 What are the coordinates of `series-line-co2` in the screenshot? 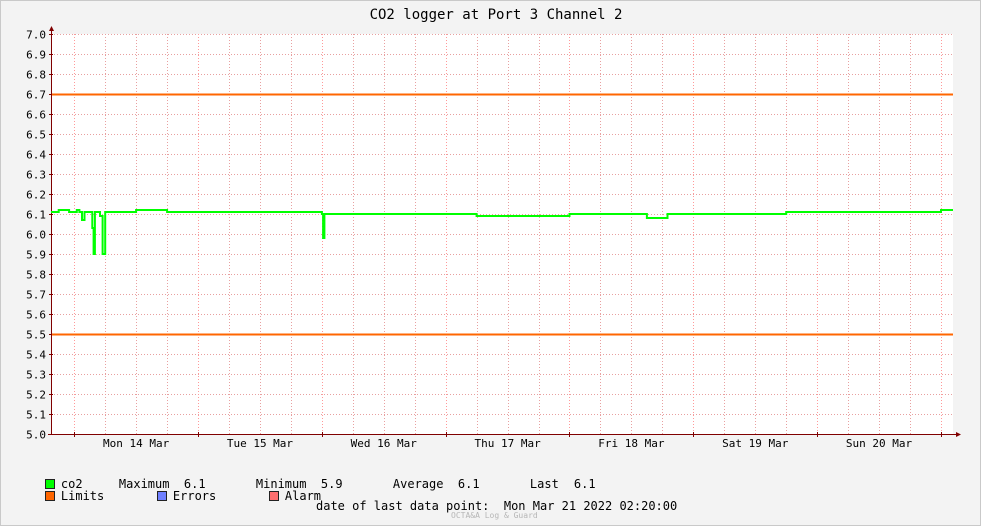 It's located at (502, 232).